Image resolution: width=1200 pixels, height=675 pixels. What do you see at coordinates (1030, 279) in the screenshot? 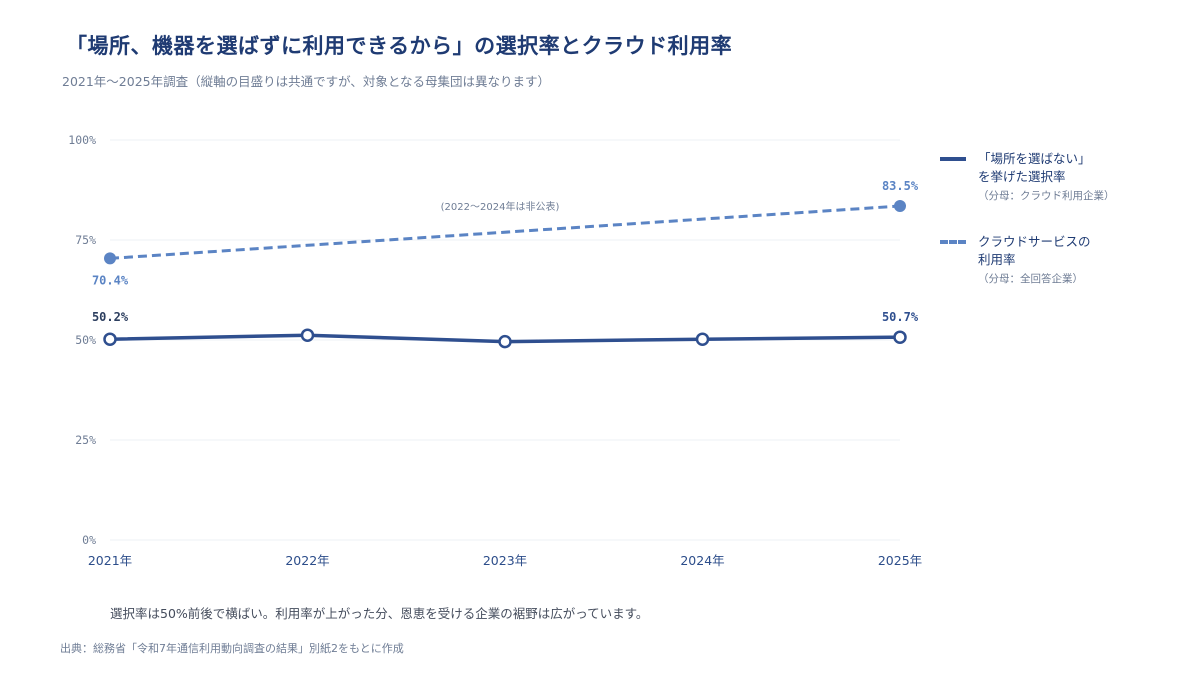
I see `legend-sub: （分母：全回答企業）` at bounding box center [1030, 279].